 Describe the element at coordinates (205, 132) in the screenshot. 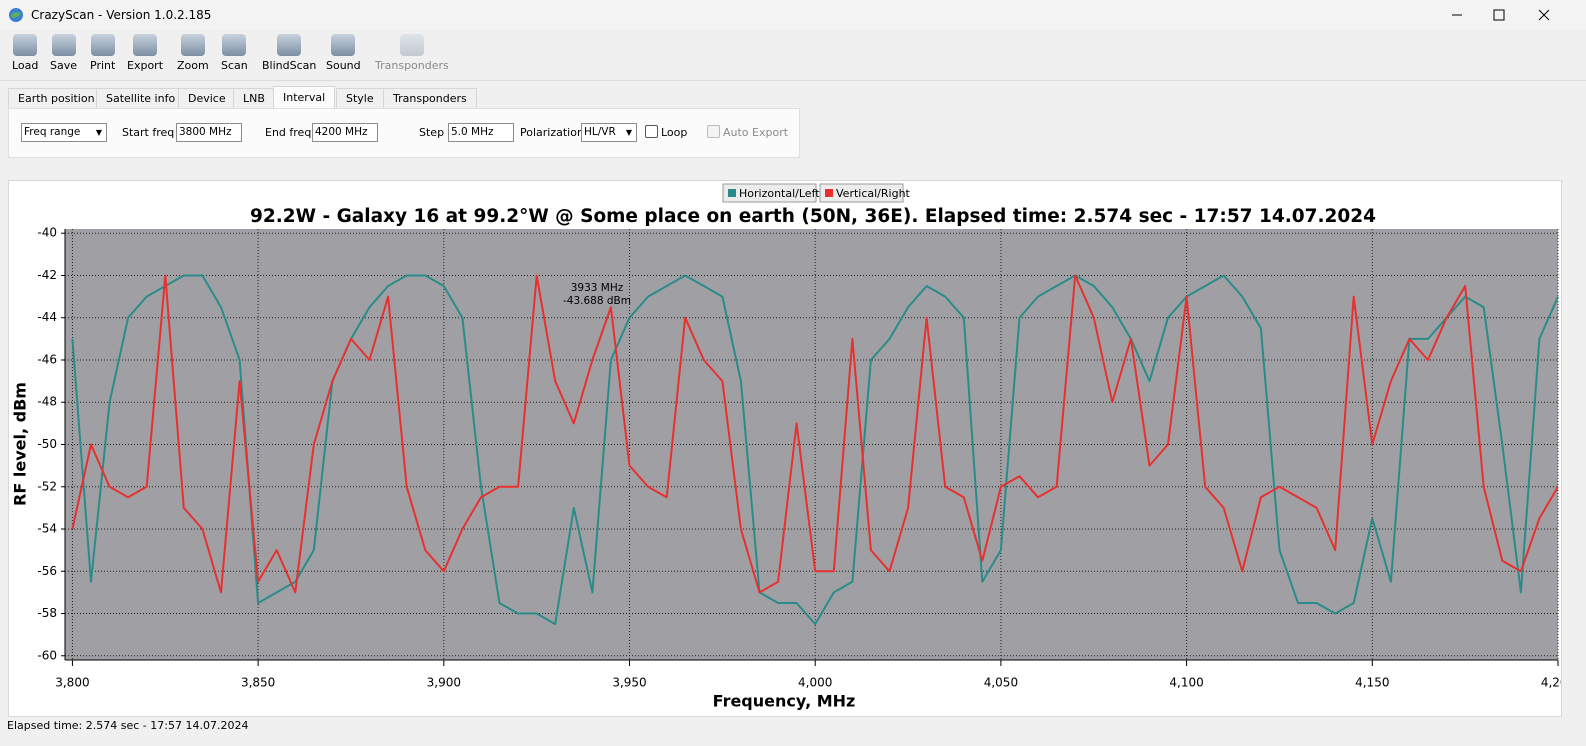

I see `start-value: 3800 MHz` at that location.